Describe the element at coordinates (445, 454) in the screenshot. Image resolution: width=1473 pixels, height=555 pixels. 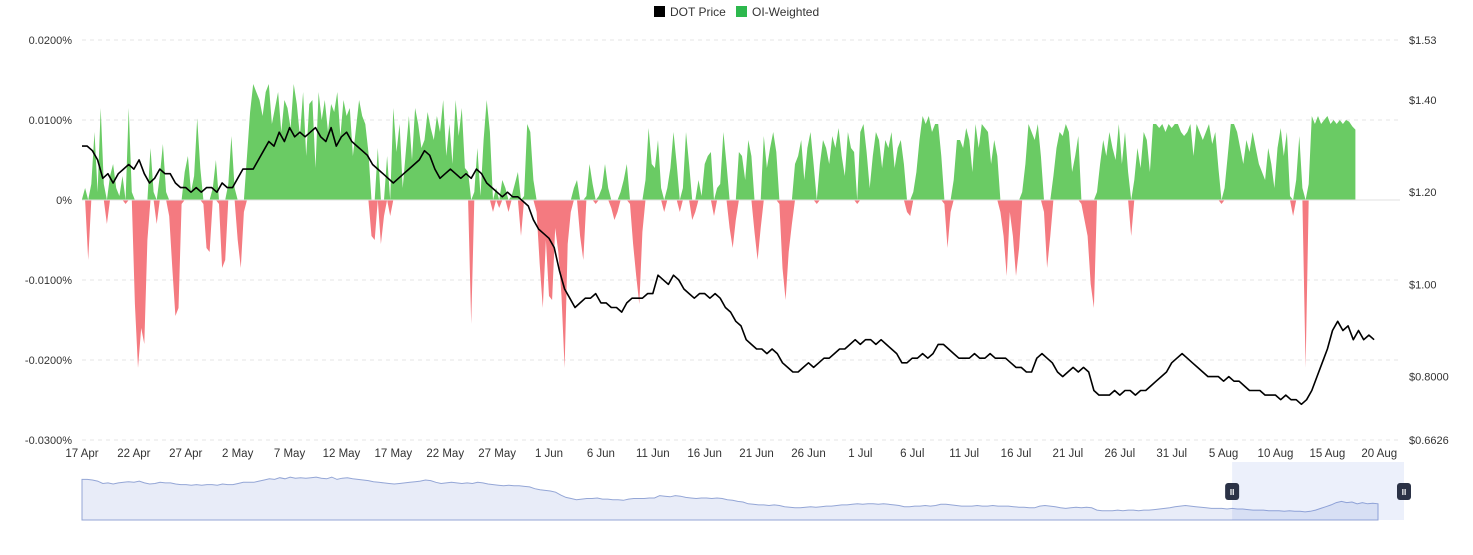
I see `x-axis-tick-label: 22 May` at that location.